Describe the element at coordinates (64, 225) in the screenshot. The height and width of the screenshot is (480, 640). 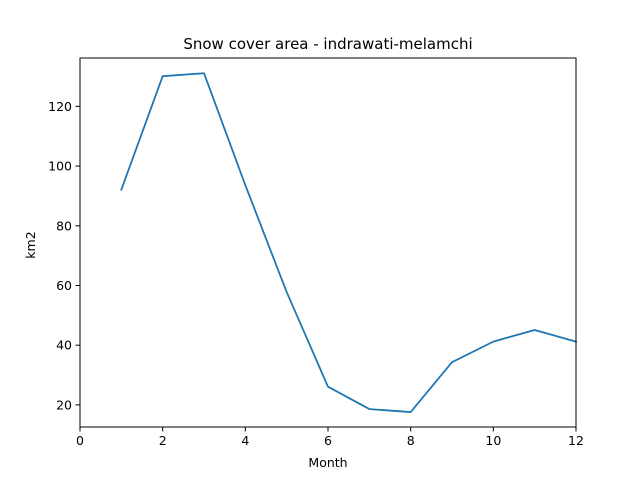
I see `y-tick-label: 80` at that location.